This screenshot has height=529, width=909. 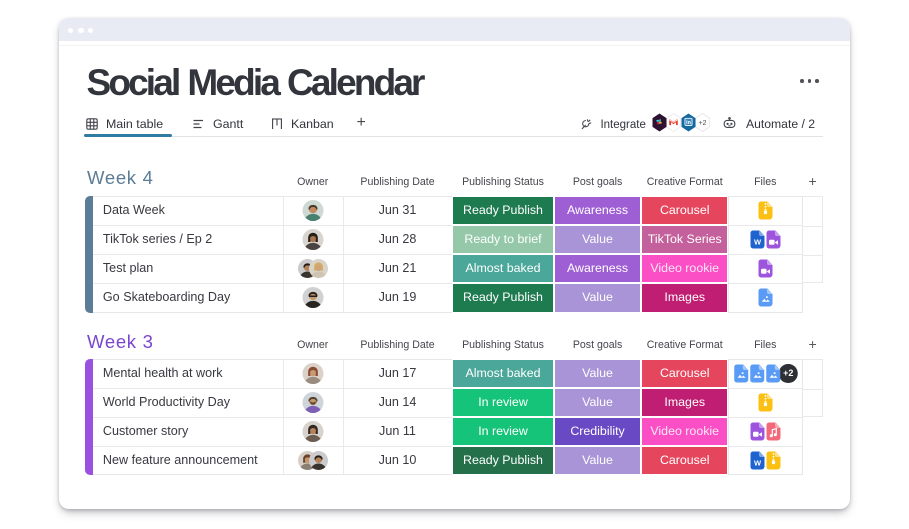 I want to click on svg-text: +2, so click(x=703, y=123).